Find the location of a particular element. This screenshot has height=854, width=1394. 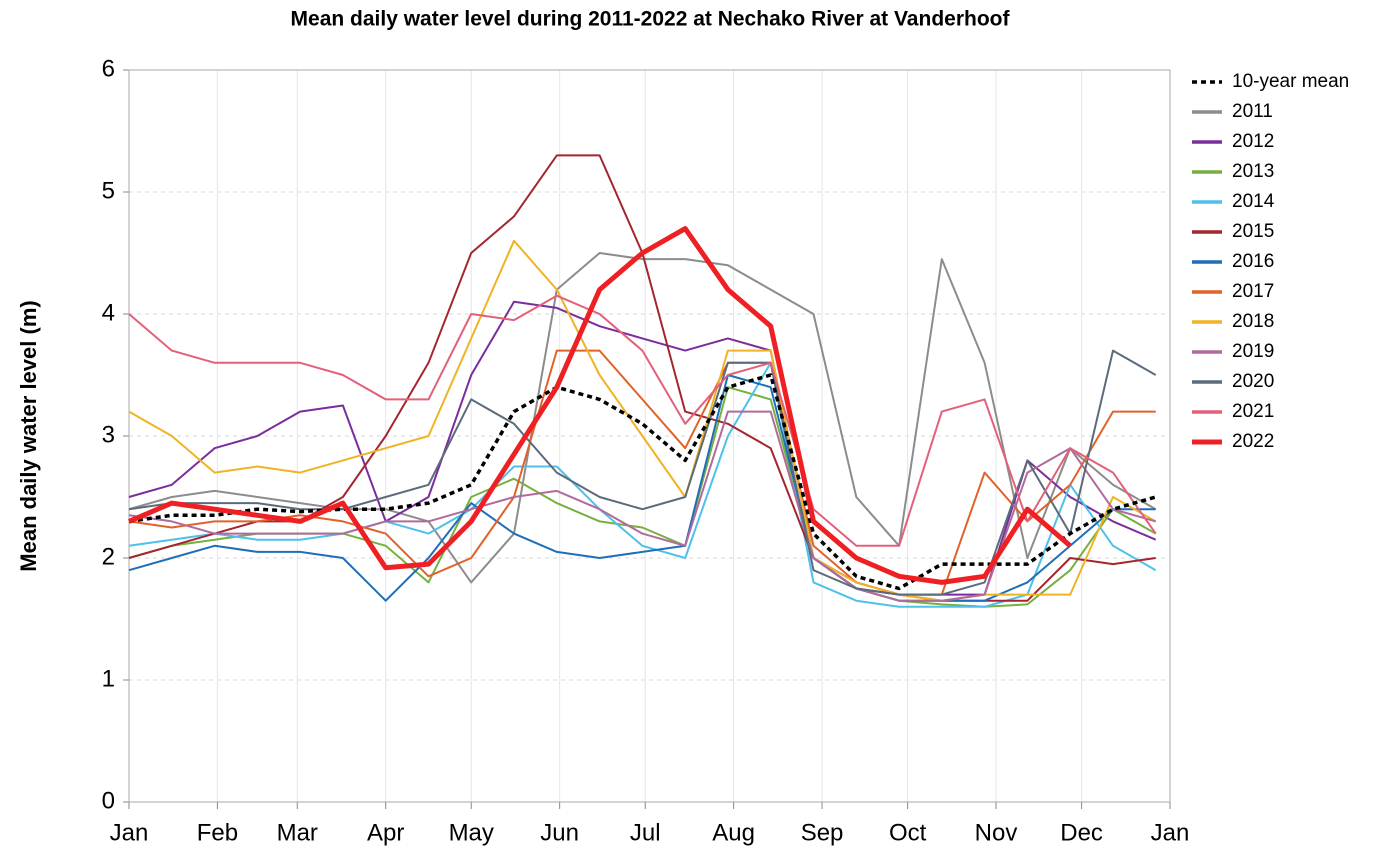

x-tick-label: Dec is located at coordinates (1081, 832).